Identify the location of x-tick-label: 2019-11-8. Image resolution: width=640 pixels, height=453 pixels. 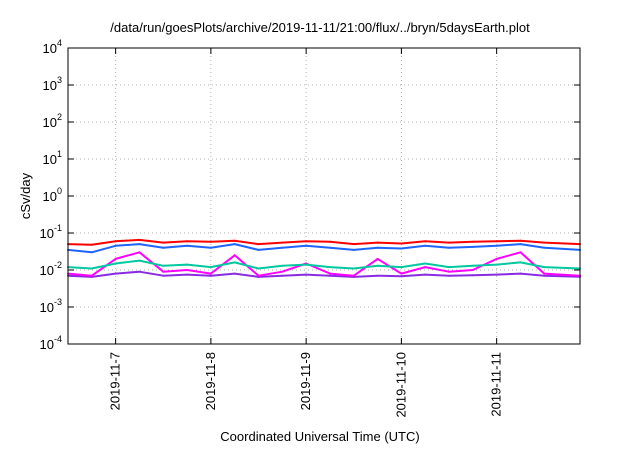
(210, 381).